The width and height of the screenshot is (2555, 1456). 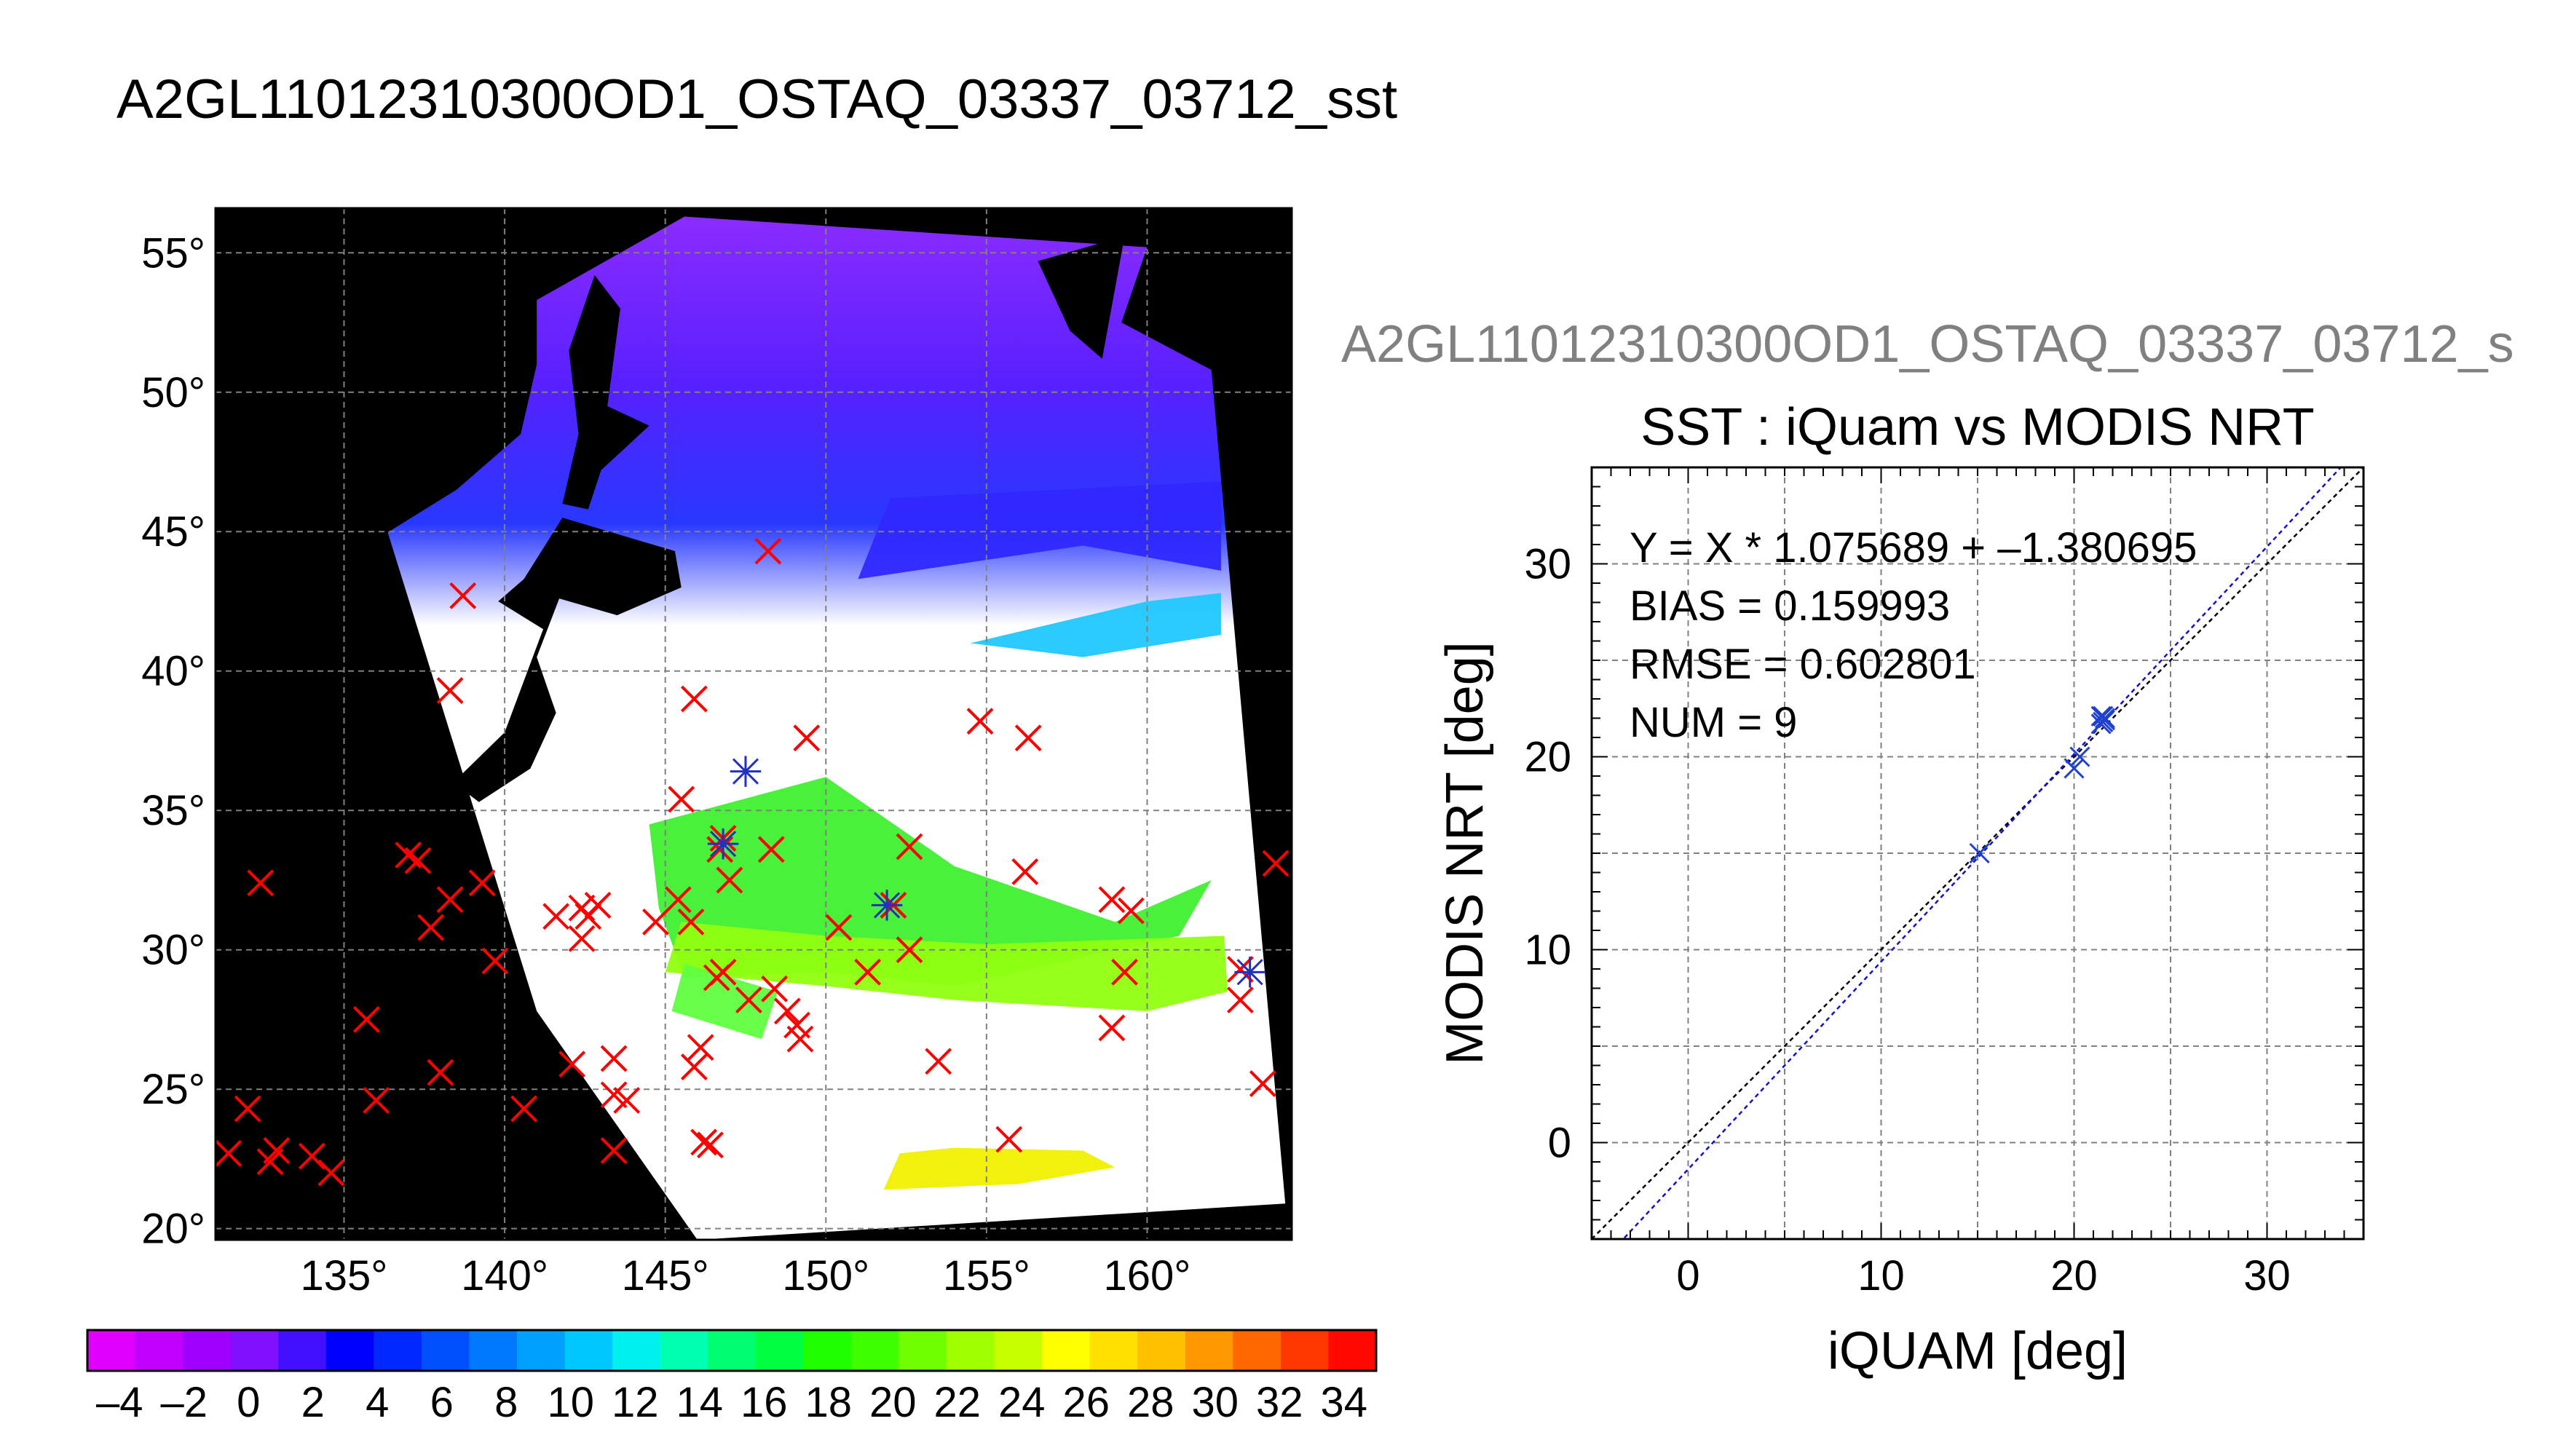 What do you see at coordinates (173, 1089) in the screenshot?
I see `map-y-tick-label: 25°` at bounding box center [173, 1089].